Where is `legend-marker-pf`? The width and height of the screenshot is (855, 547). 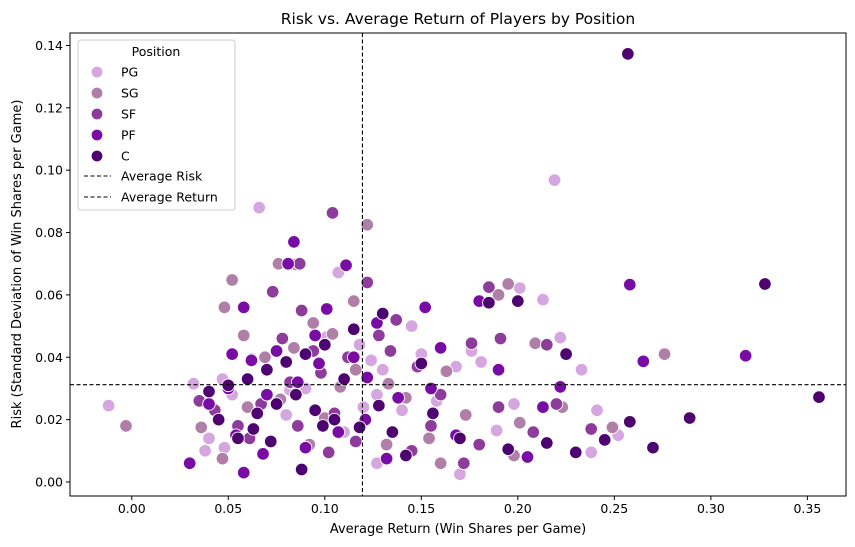
legend-marker-pf is located at coordinates (97, 135).